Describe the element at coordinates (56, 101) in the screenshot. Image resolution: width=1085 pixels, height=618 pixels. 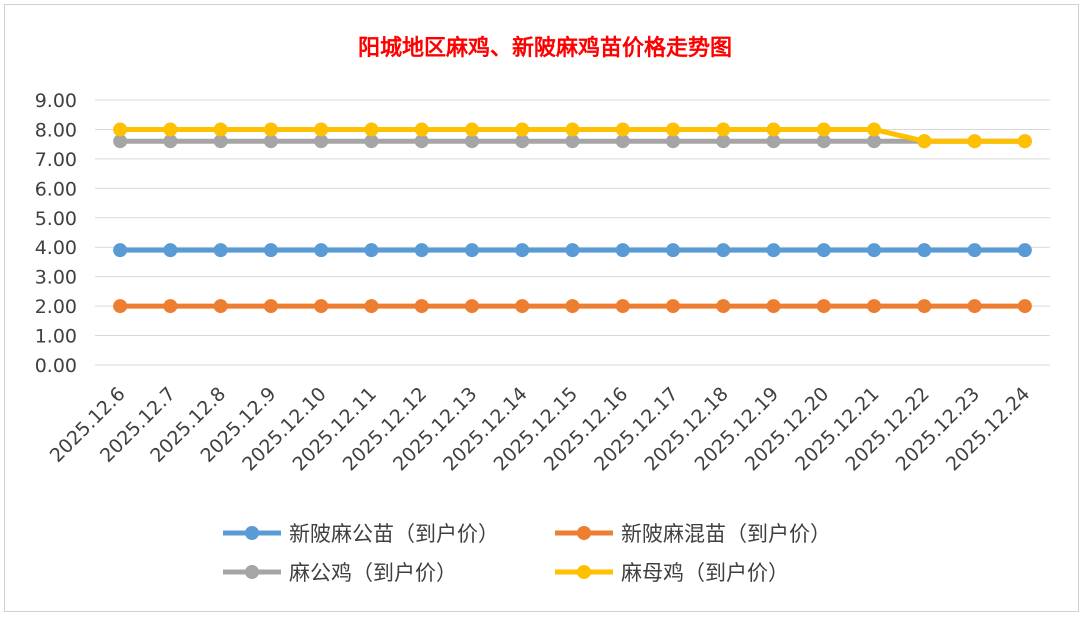
I see `y-tick-label: 9.00` at that location.